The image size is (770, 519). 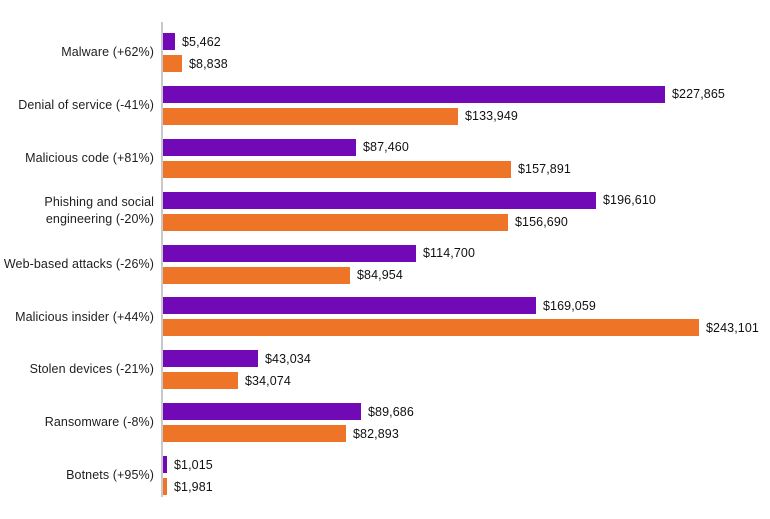 I want to click on bar-line: $157,891, so click(x=466, y=169).